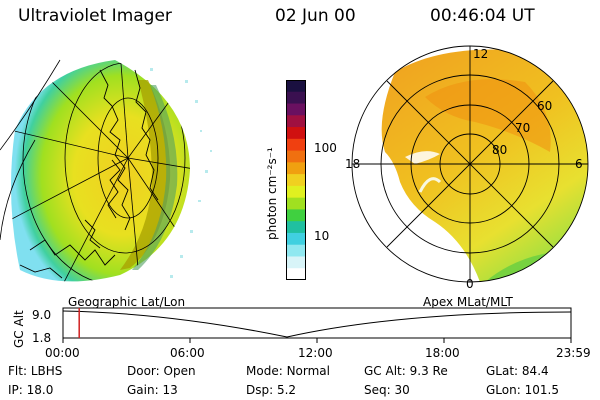 The height and width of the screenshot is (400, 600). Describe the element at coordinates (573, 353) in the screenshot. I see `xtick-2359: 23:59` at that location.